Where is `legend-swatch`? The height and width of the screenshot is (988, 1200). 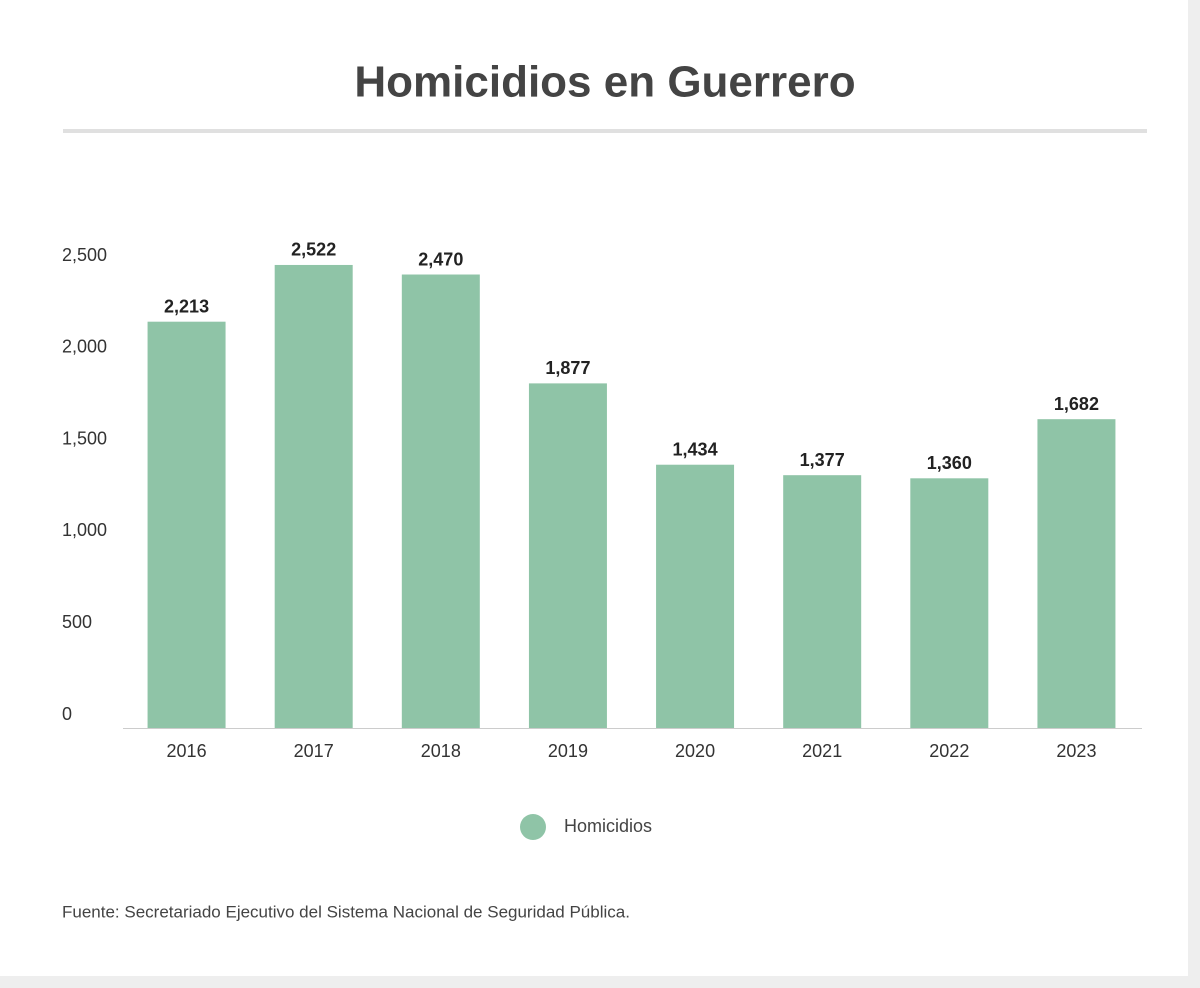
legend-swatch is located at coordinates (533, 827).